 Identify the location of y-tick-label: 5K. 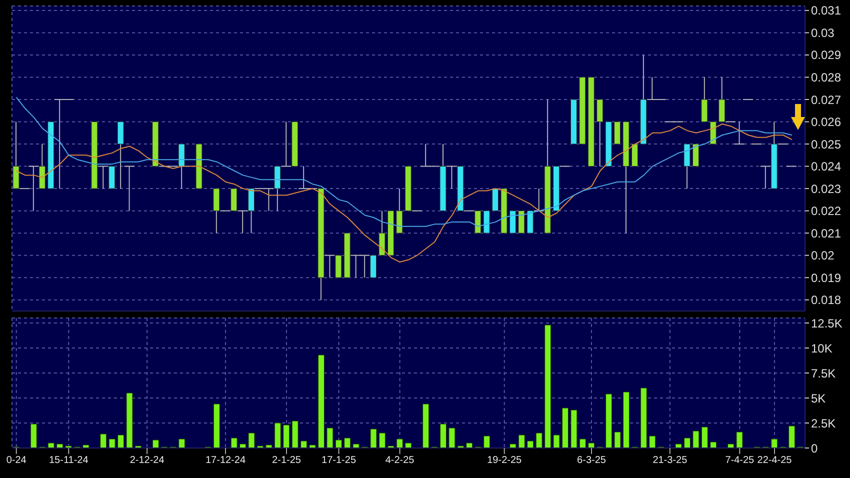
(818, 398).